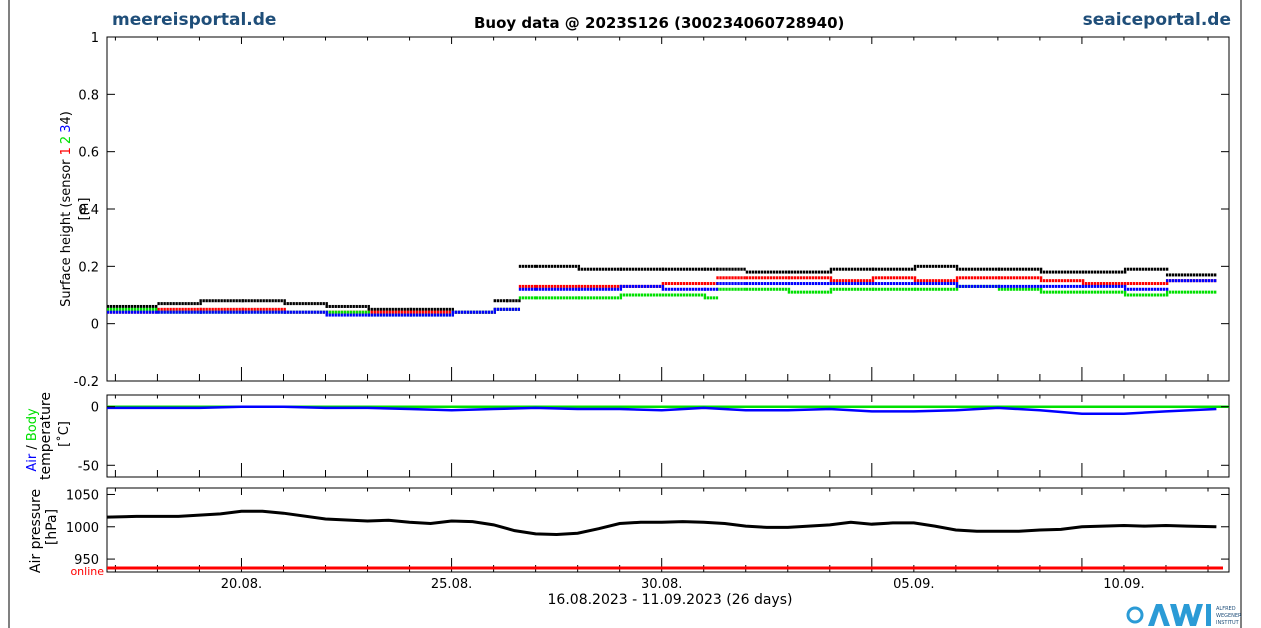 The width and height of the screenshot is (1261, 628). Describe the element at coordinates (661, 523) in the screenshot. I see `pressure-marks` at that location.